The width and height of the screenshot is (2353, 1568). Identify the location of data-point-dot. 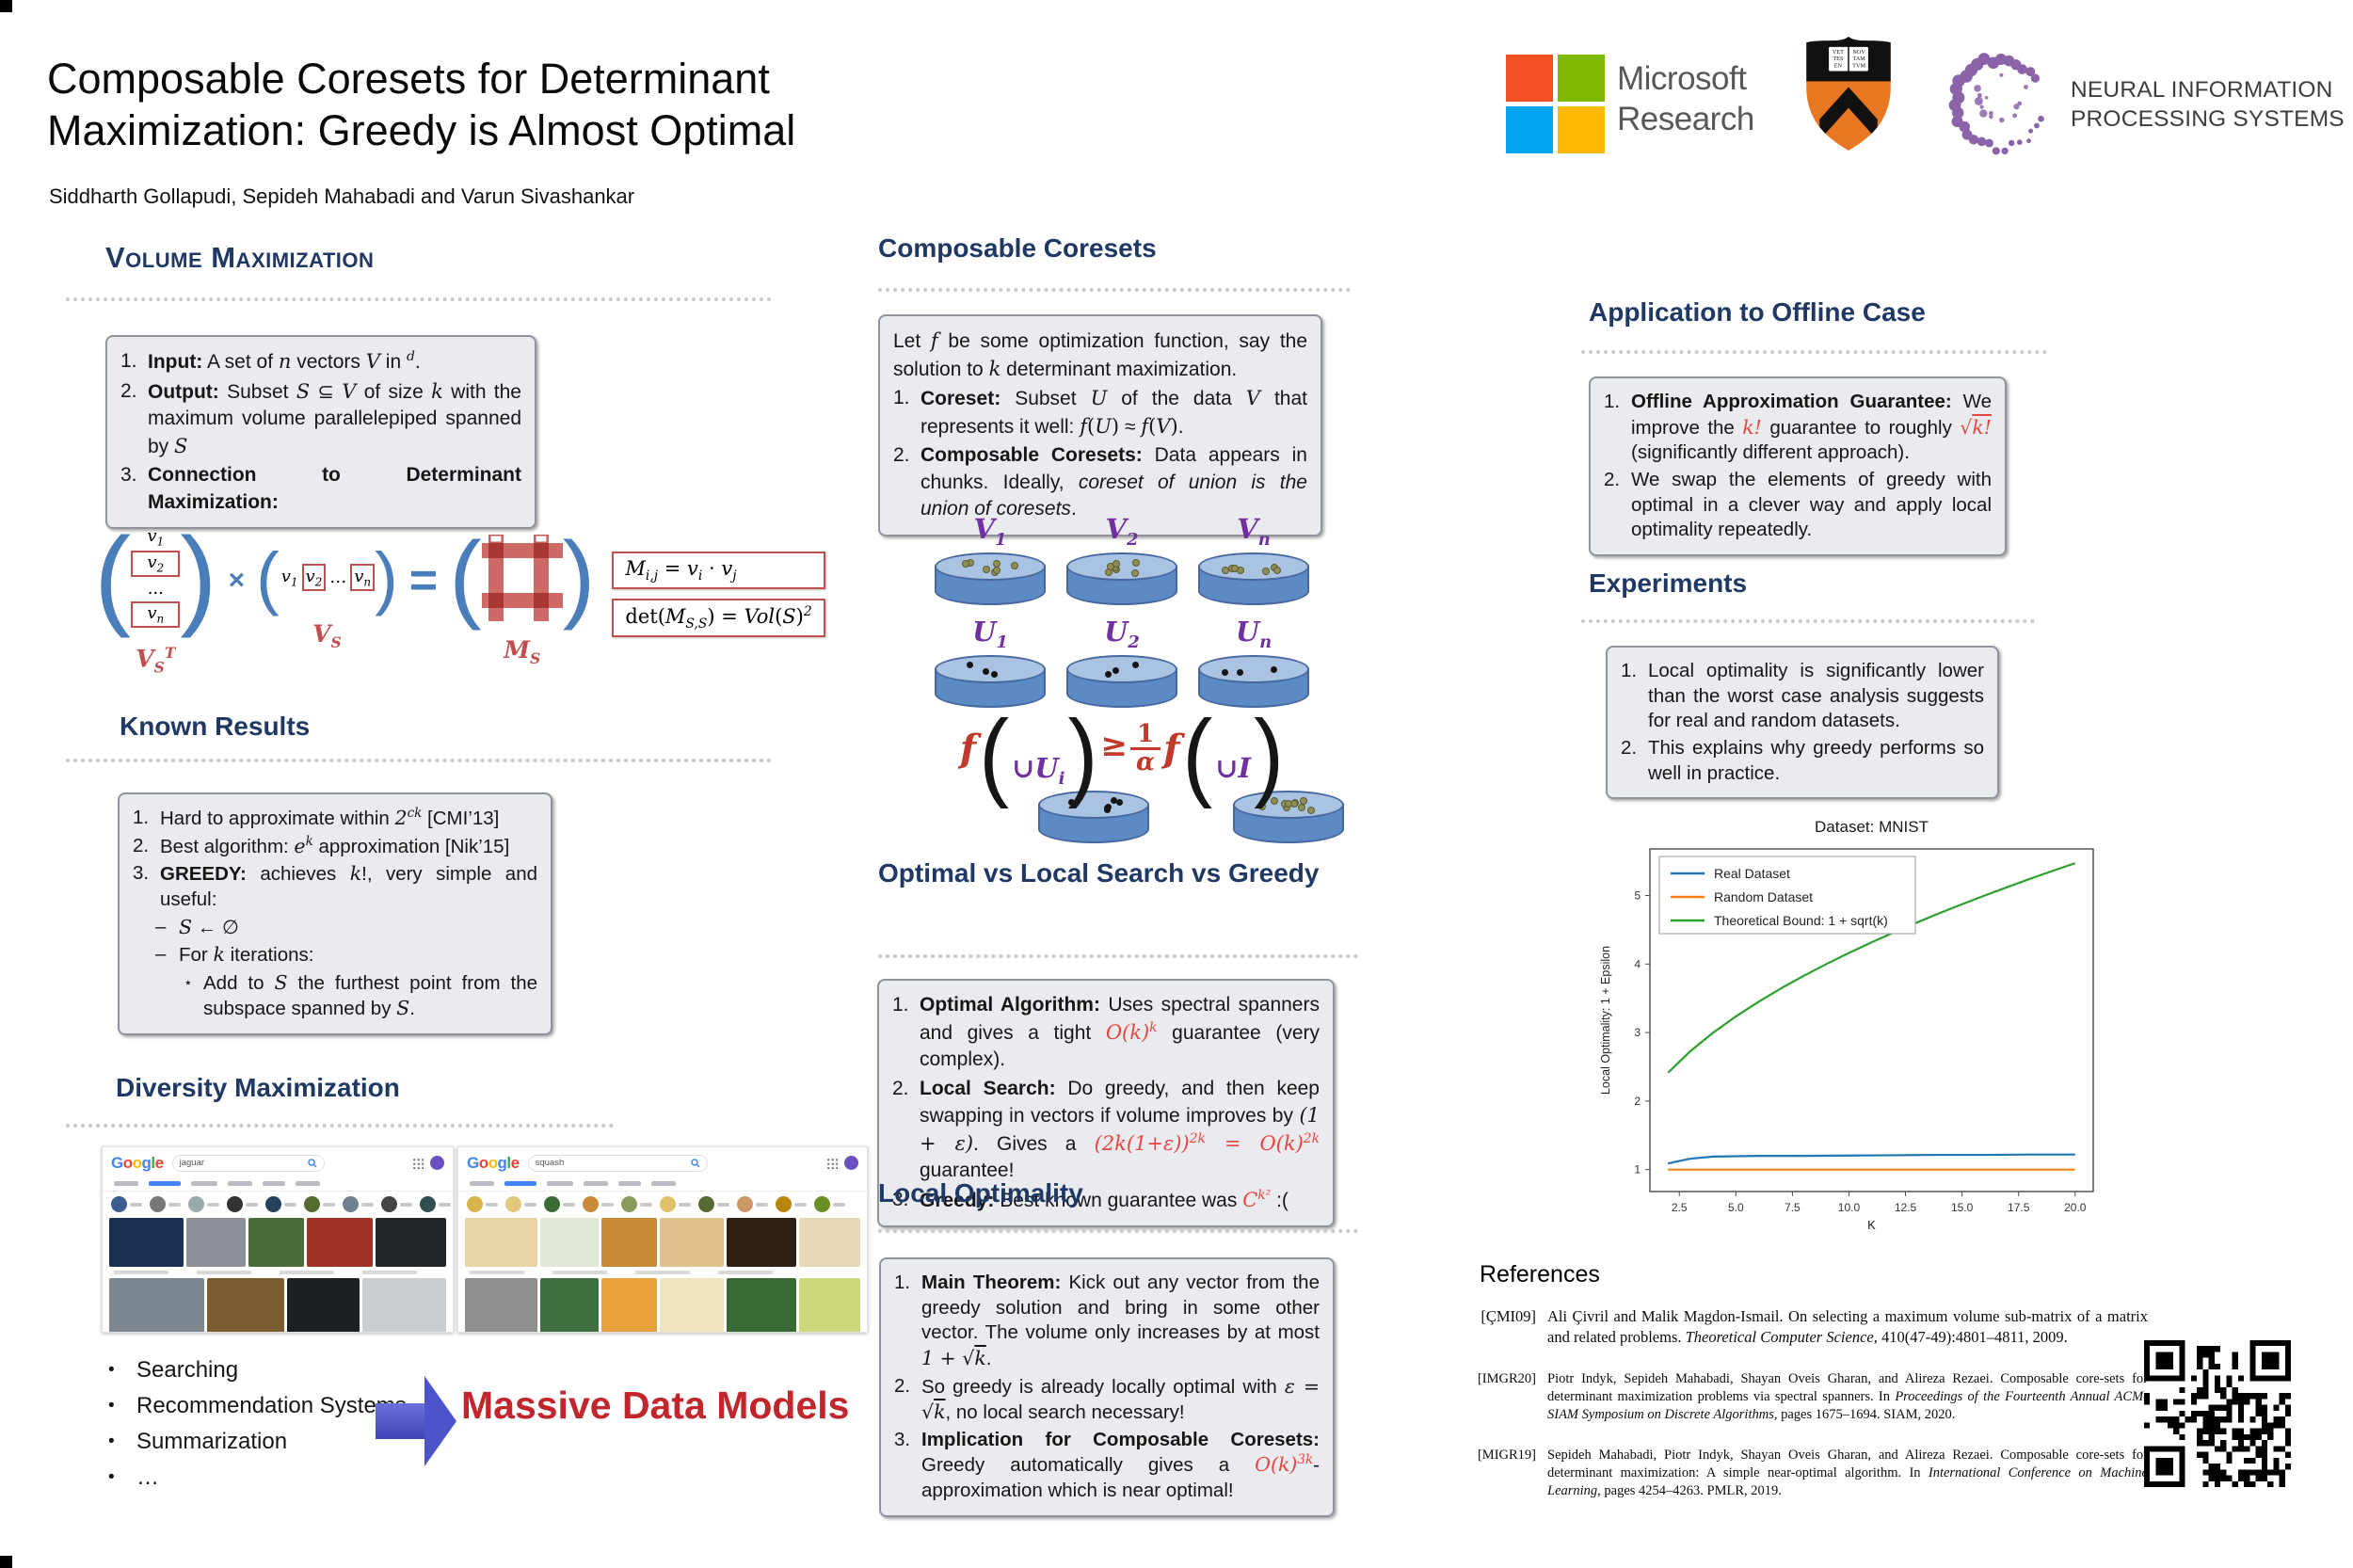
(994, 675).